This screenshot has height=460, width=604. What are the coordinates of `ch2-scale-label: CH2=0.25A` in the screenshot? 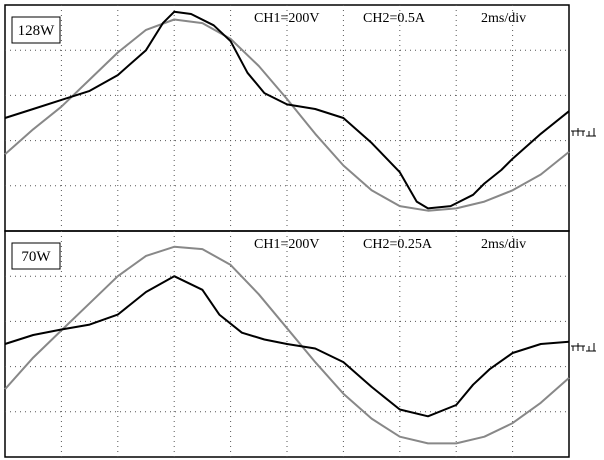 It's located at (398, 244).